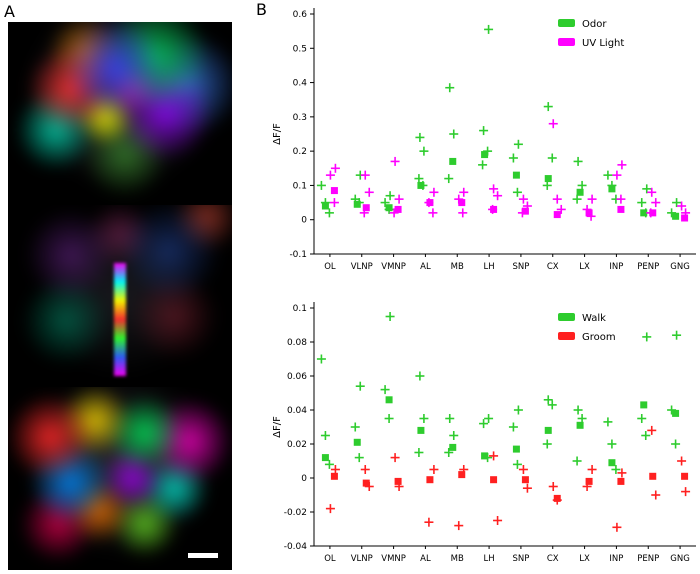  I want to click on y-tick-label: 0.02, so click(297, 445).